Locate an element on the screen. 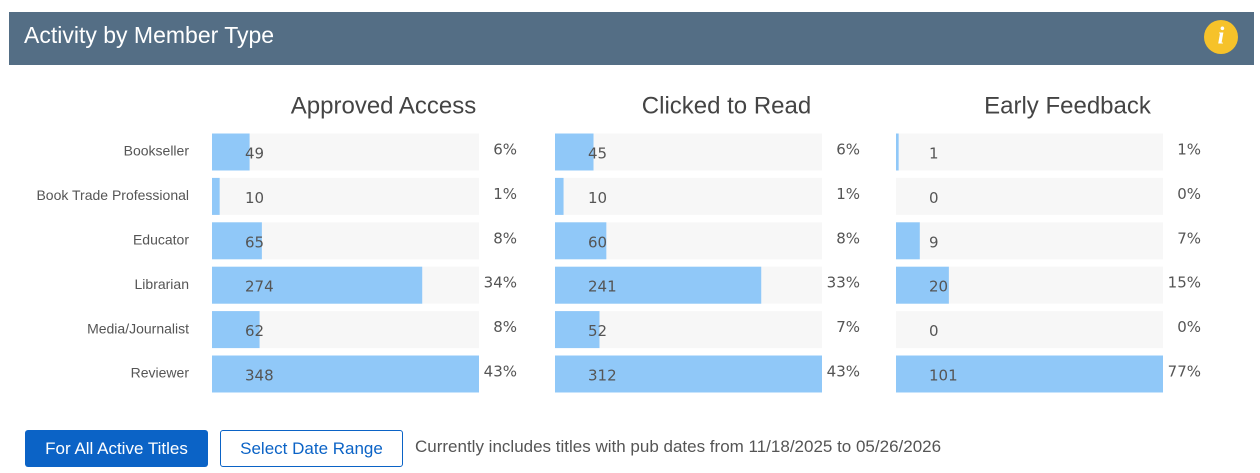 The height and width of the screenshot is (473, 1260). count-label: 274 is located at coordinates (259, 287).